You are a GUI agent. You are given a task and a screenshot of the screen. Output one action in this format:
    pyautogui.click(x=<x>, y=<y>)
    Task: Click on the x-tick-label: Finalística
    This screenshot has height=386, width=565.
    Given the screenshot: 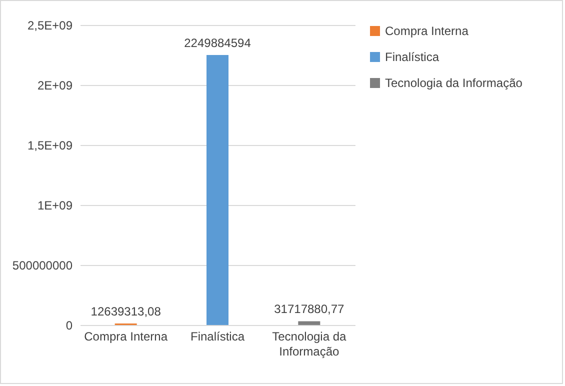 What is the action you would take?
    pyautogui.click(x=217, y=337)
    